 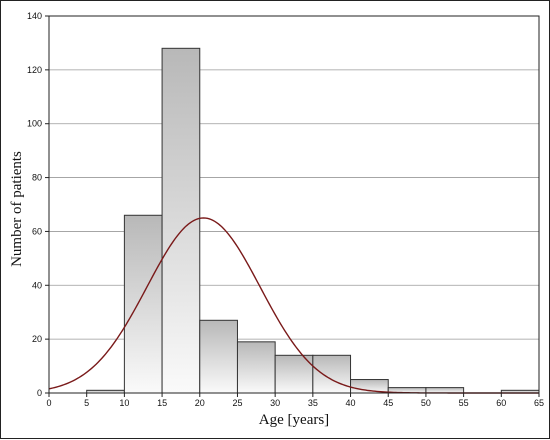 I want to click on y-tick-label: 120, so click(x=34, y=70).